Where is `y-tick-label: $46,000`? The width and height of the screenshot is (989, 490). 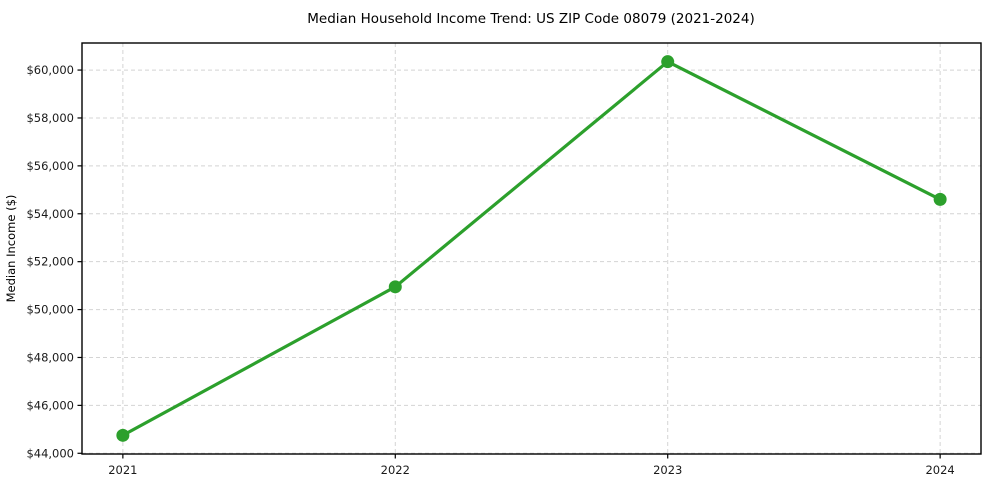
y-tick-label: $46,000 is located at coordinates (50, 405).